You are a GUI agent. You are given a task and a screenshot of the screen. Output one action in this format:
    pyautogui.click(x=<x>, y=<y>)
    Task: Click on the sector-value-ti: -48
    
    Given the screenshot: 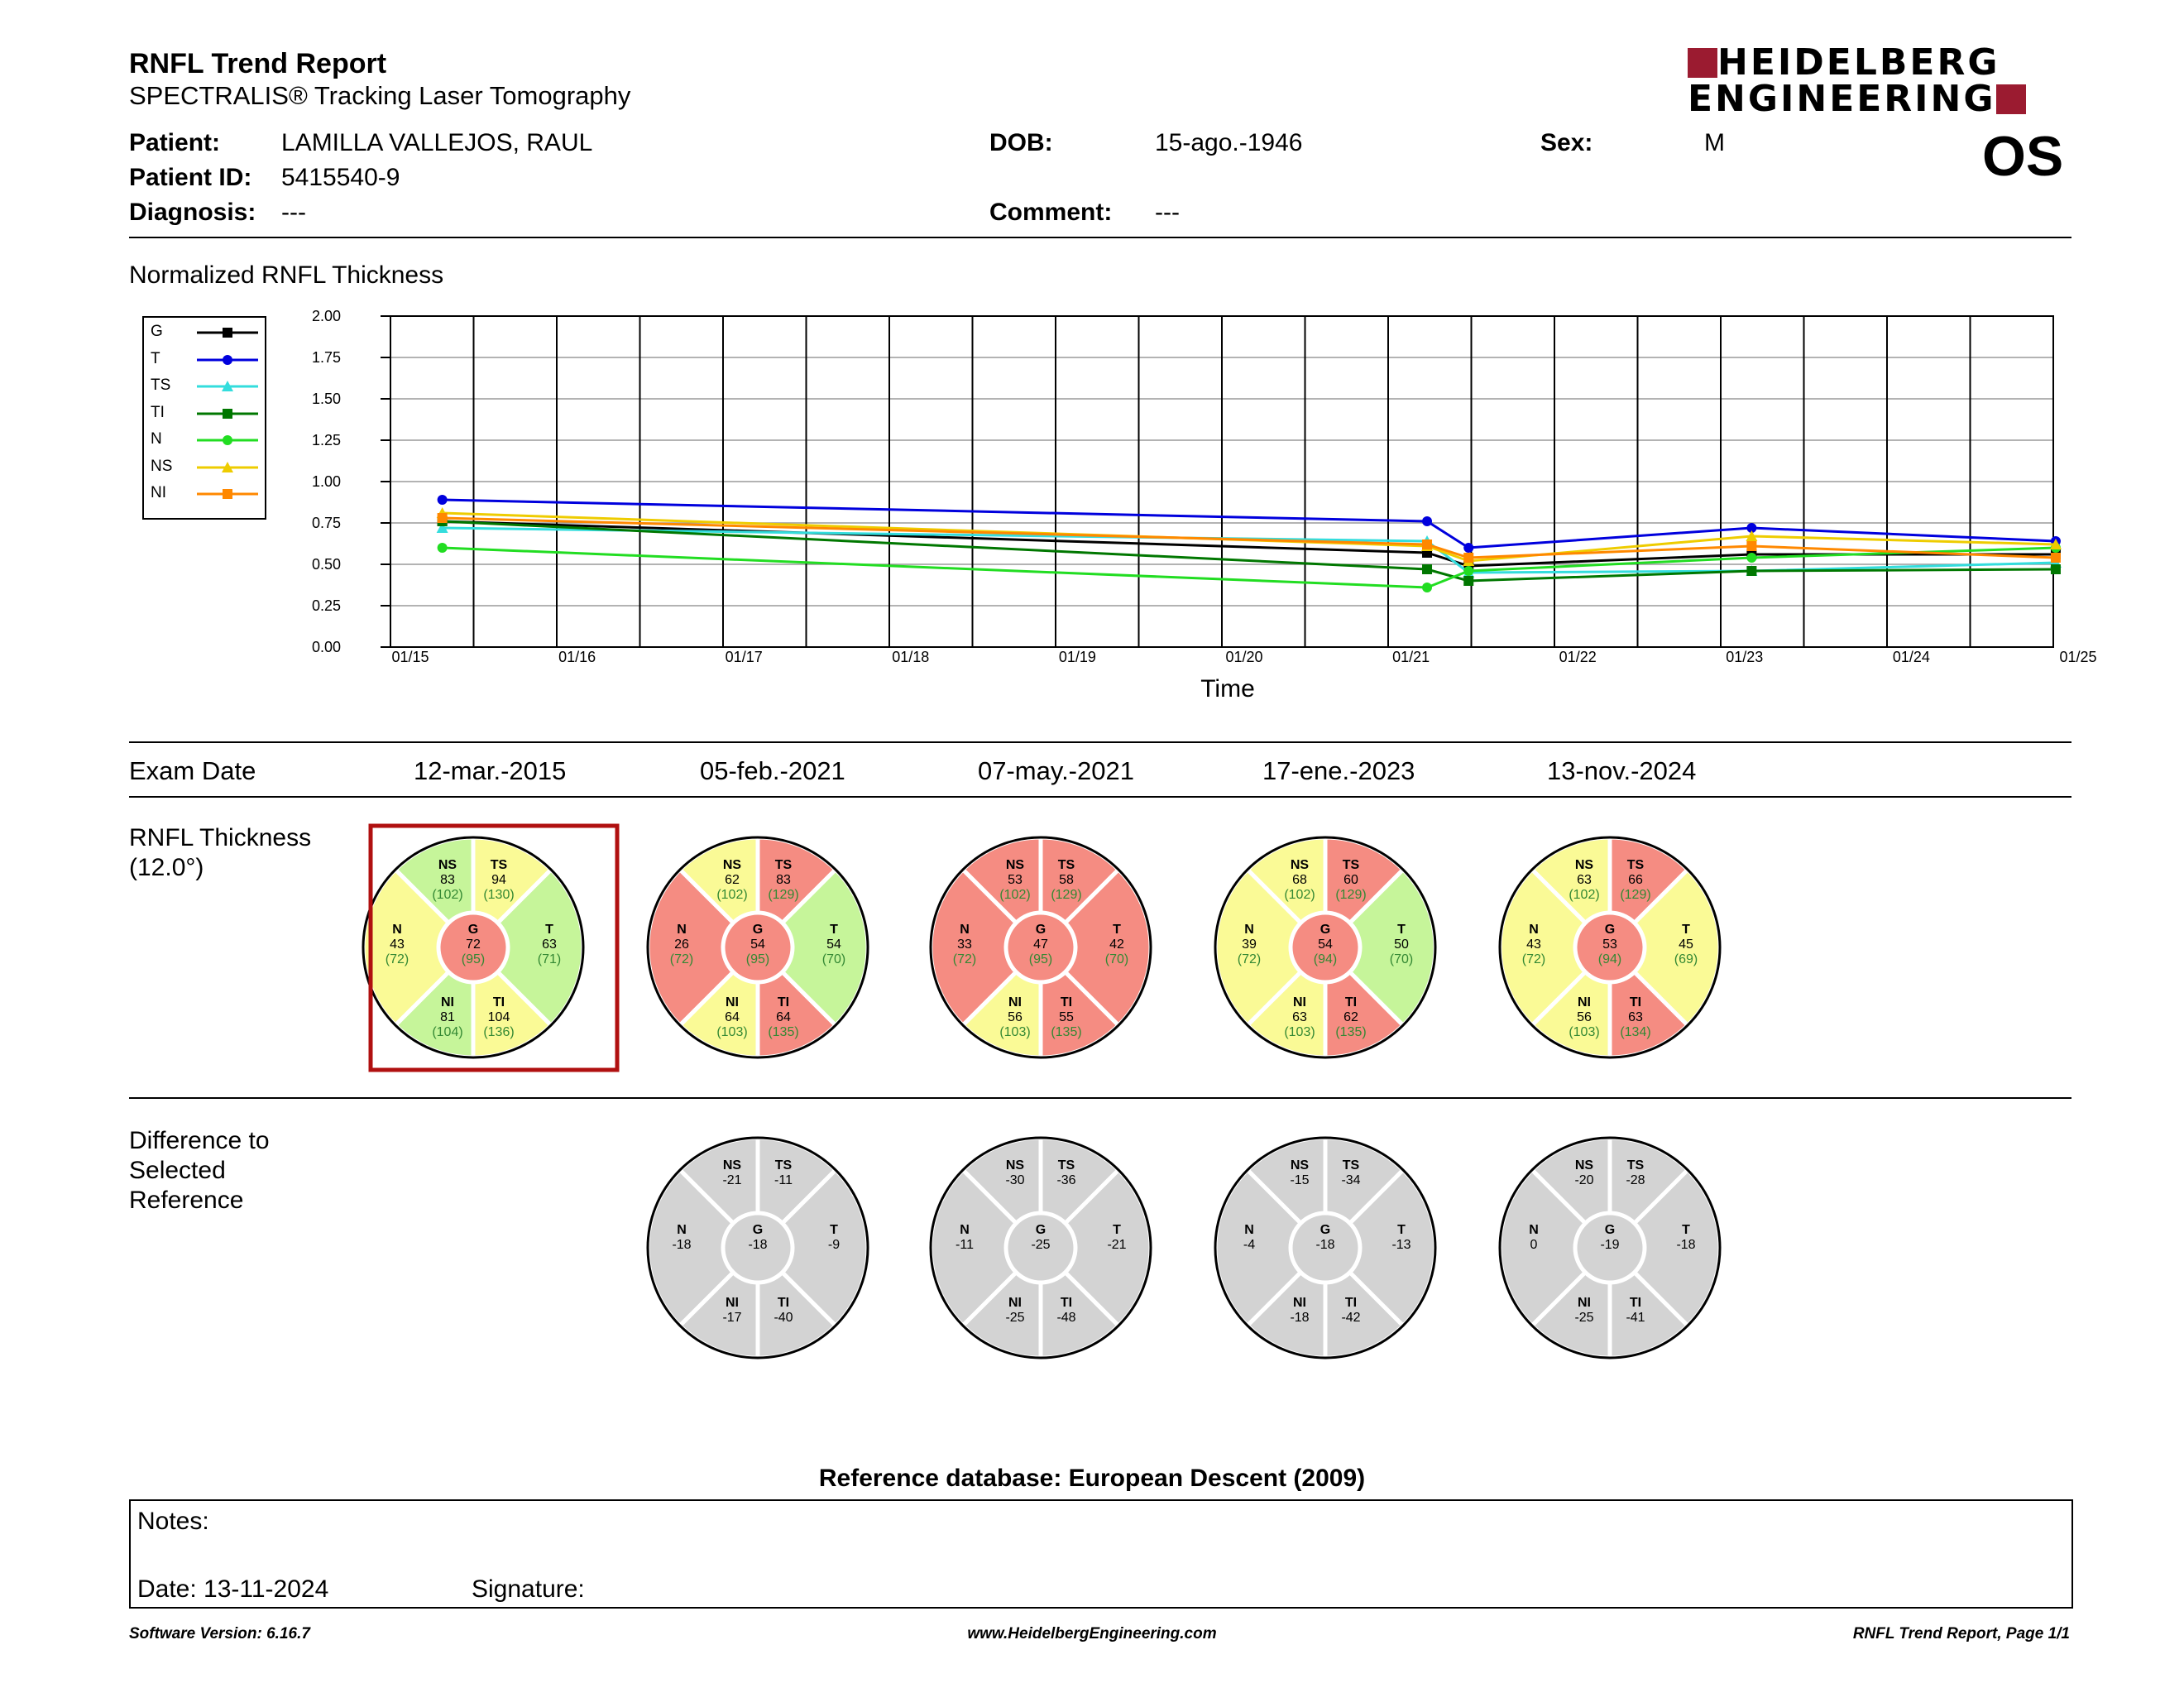 What is the action you would take?
    pyautogui.click(x=1065, y=1318)
    